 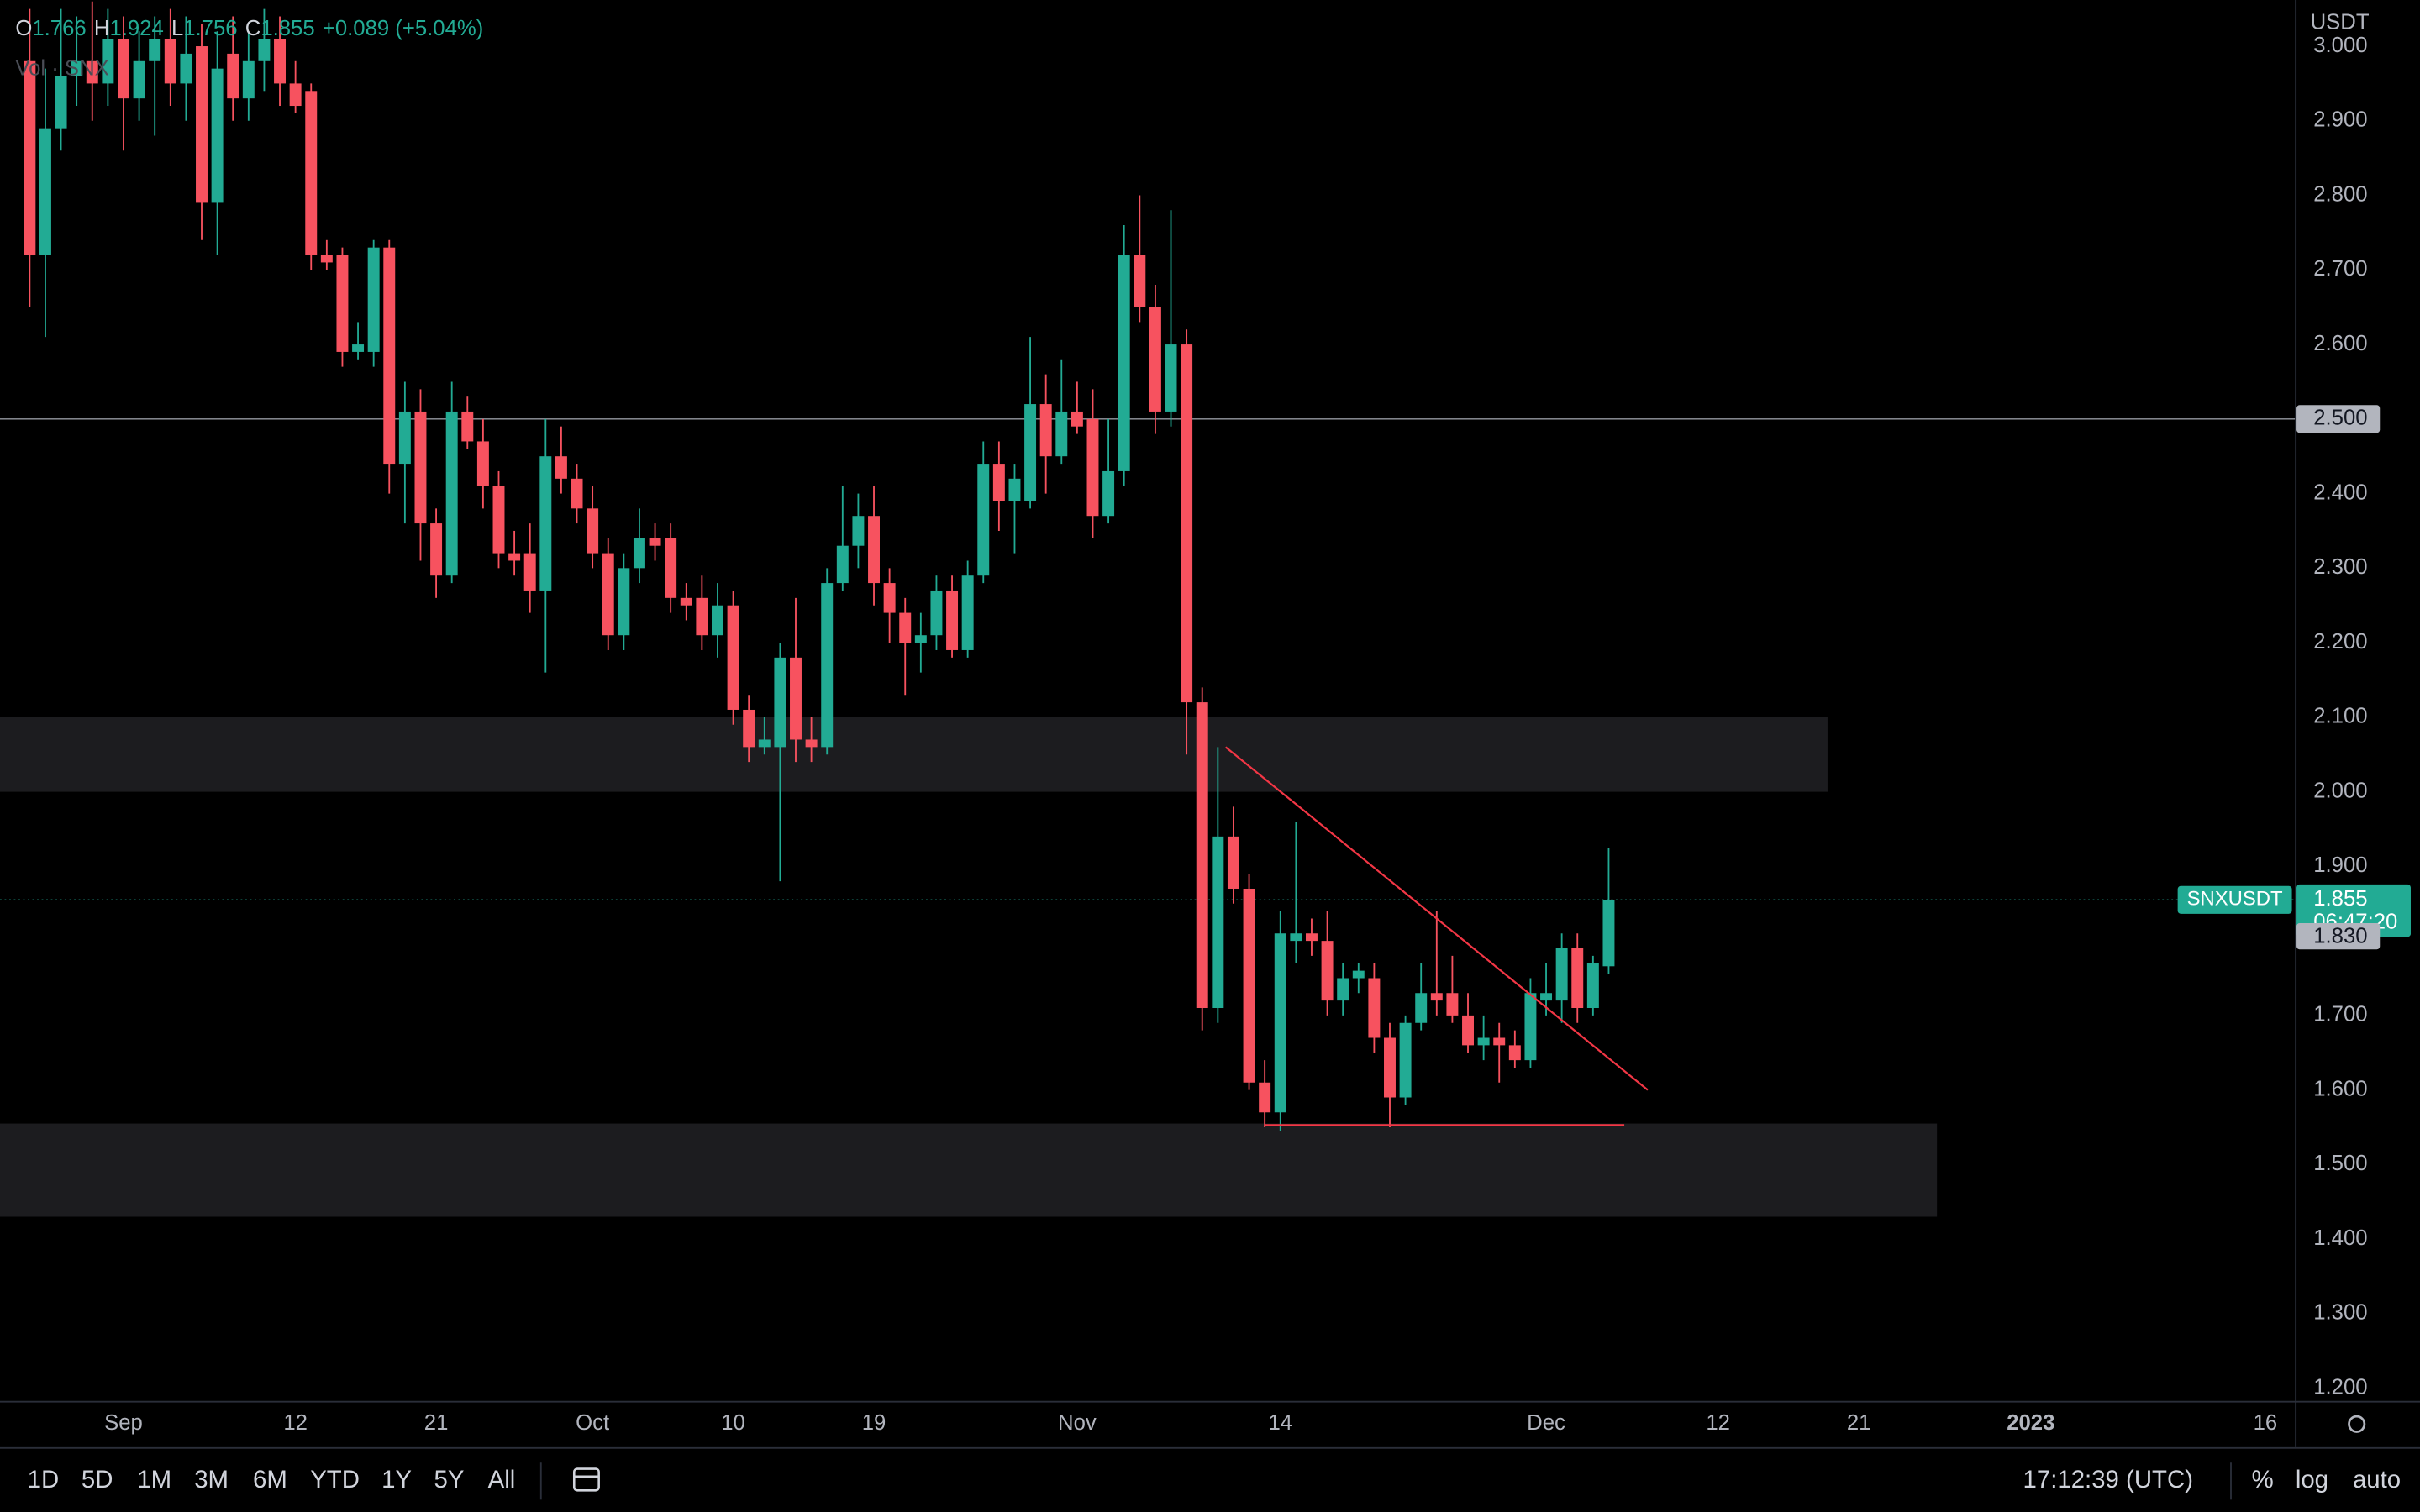 I want to click on y-tick-label: 2.600, so click(x=2340, y=343).